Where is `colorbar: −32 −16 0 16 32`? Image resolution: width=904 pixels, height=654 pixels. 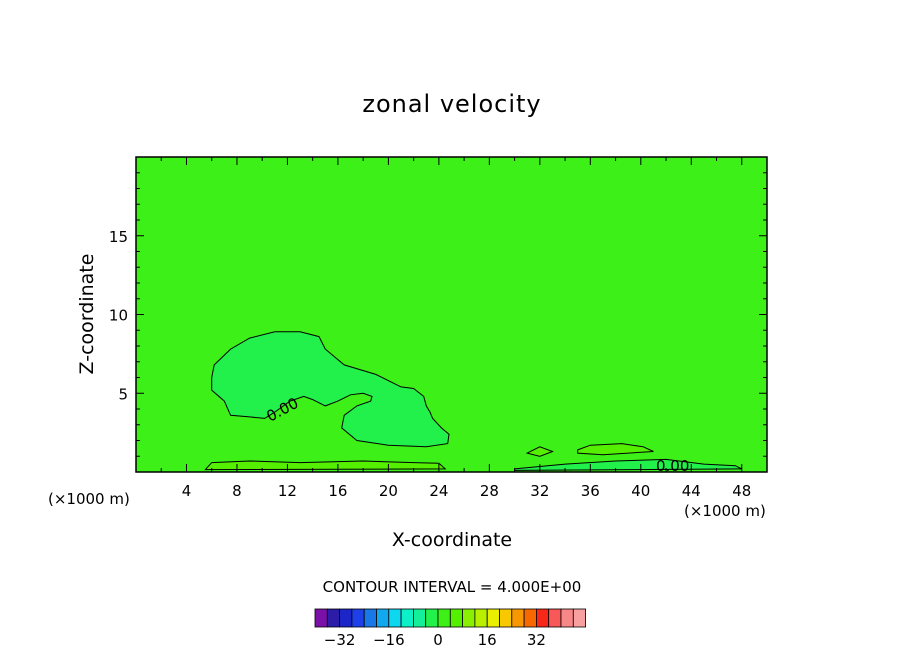
colorbar: −32 −16 0 16 32 is located at coordinates (450, 628).